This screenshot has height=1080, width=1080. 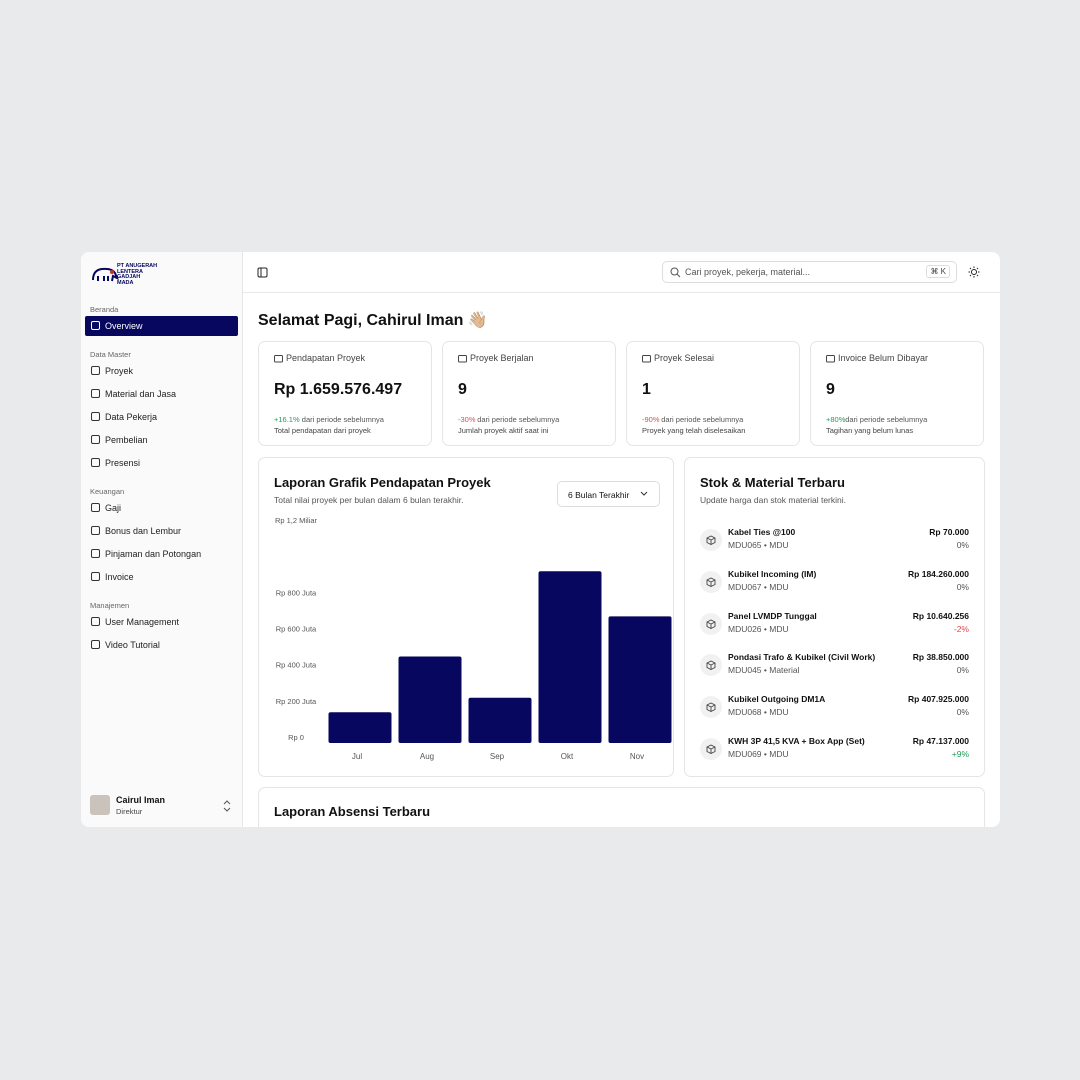 What do you see at coordinates (287, 419) in the screenshot?
I see `stat-change: +16.1%` at bounding box center [287, 419].